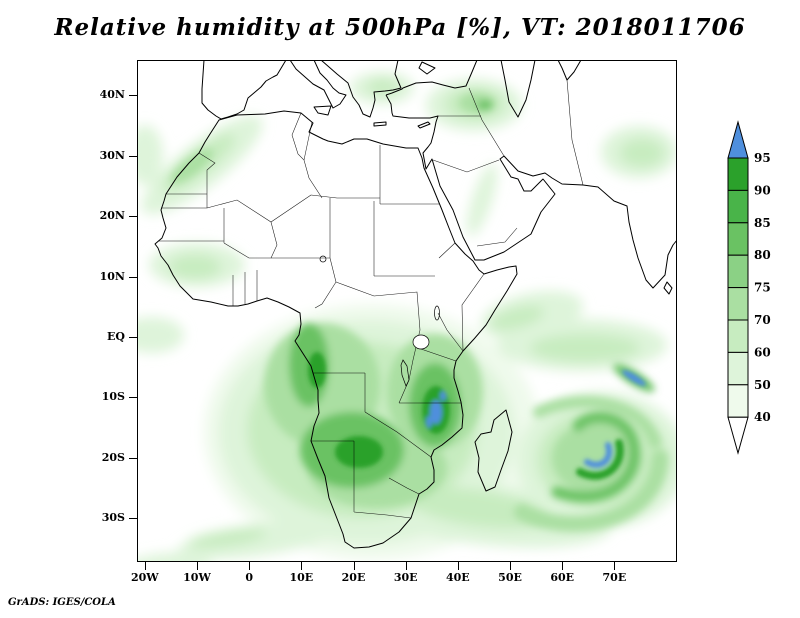 The width and height of the screenshot is (800, 618). I want to click on sicily-coastline, so click(322, 110).